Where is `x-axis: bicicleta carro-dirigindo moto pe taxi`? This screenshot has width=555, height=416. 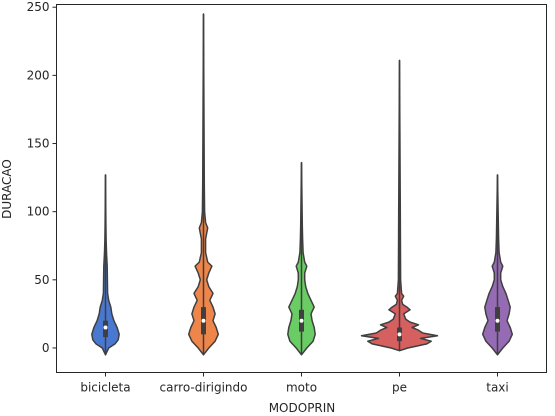
x-axis: bicicleta carro-dirigindo moto pe taxi is located at coordinates (294, 383).